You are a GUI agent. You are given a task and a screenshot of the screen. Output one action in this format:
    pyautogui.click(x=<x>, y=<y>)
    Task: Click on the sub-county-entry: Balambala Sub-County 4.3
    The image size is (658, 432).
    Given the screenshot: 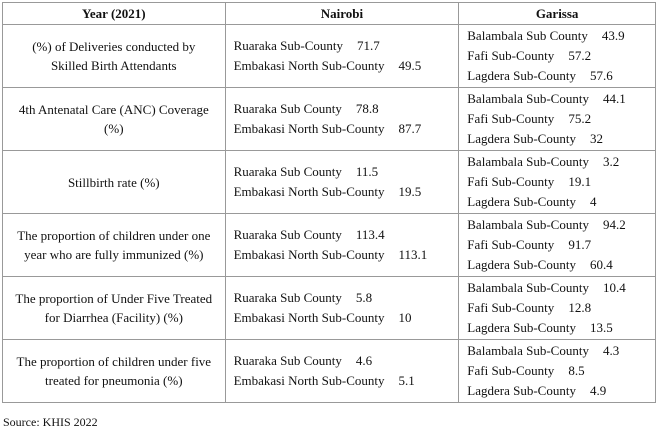 What is the action you would take?
    pyautogui.click(x=557, y=351)
    